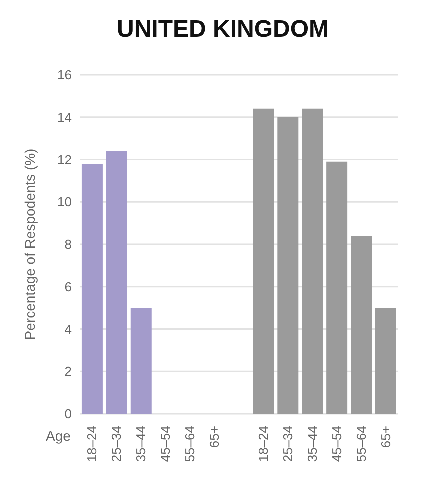 The height and width of the screenshot is (478, 426). Describe the element at coordinates (65, 202) in the screenshot. I see `y-tick-label: 10` at that location.